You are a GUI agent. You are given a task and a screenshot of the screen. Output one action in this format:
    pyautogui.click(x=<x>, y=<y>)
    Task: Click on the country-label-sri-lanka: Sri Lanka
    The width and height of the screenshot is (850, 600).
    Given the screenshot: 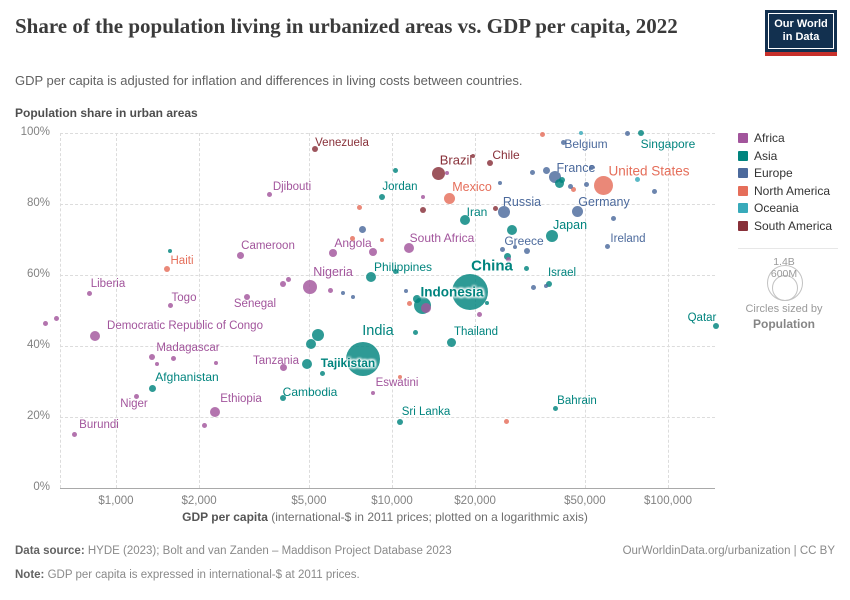 What is the action you would take?
    pyautogui.click(x=426, y=412)
    